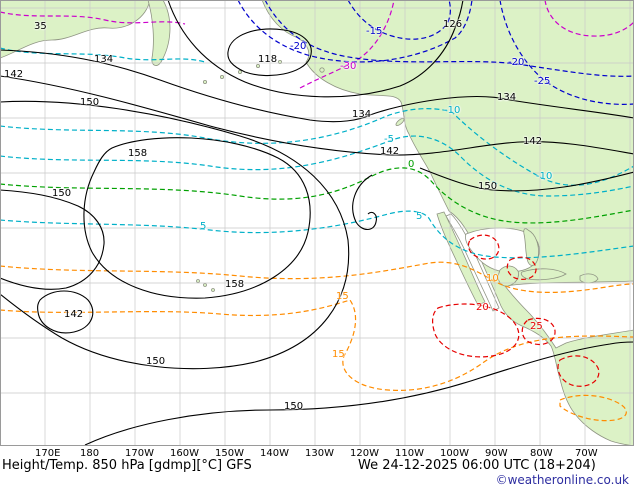 This screenshot has width=634, height=490. I want to click on longitude-tick-label: 150W, so click(229, 453).